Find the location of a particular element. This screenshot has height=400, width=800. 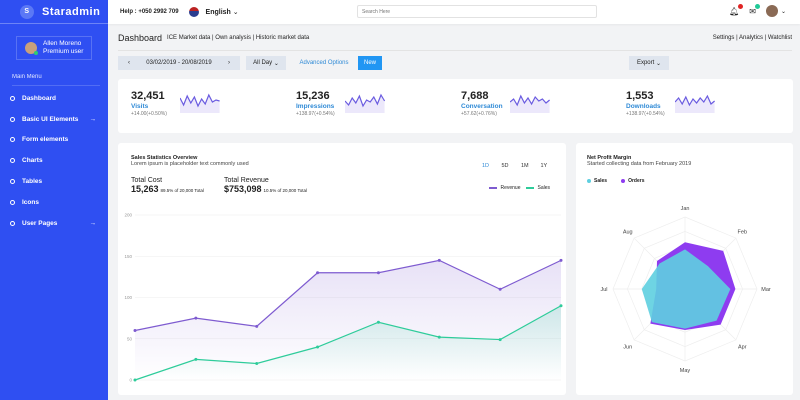

chevron-down-icon: ⌄ is located at coordinates (783, 11).